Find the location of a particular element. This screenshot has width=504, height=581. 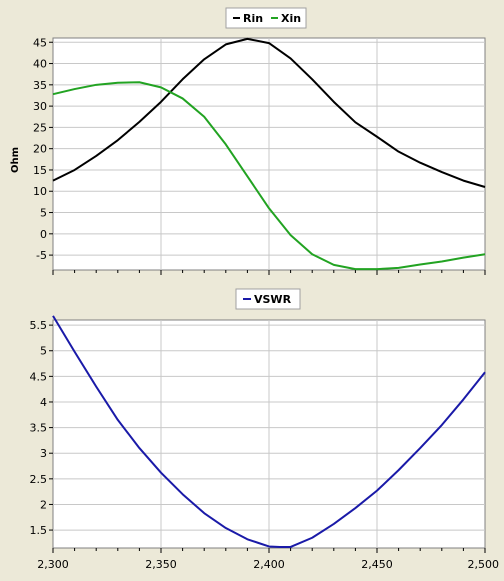

y-tick-label: 4 is located at coordinates (43, 402).